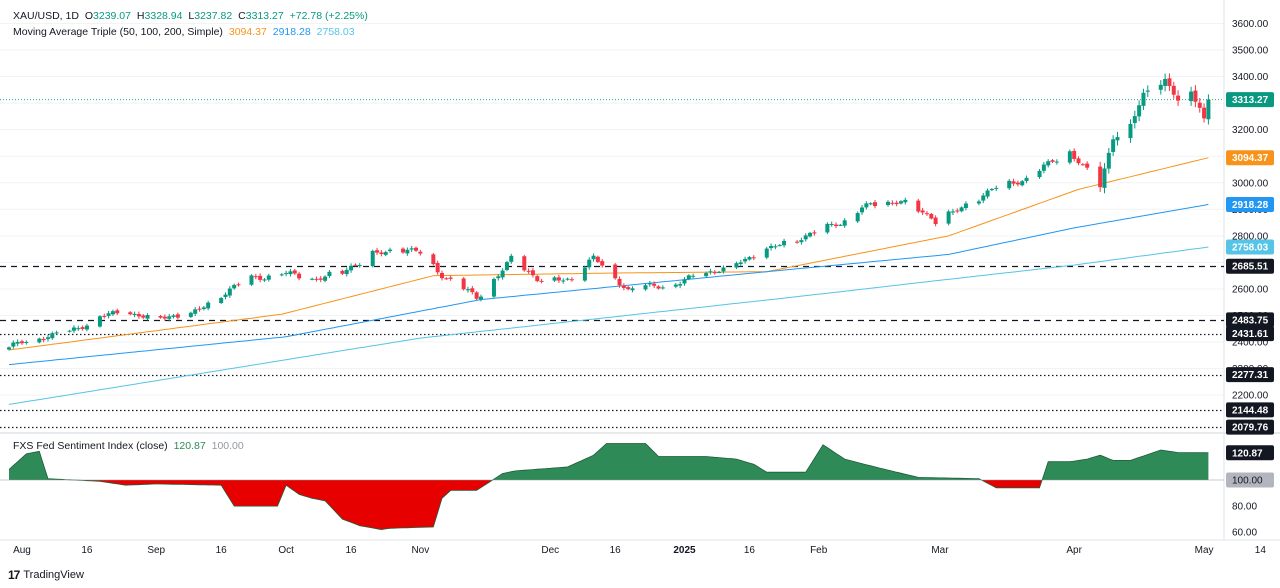 This screenshot has width=1280, height=588. What do you see at coordinates (550, 550) in the screenshot?
I see `time-tick-label: Dec` at bounding box center [550, 550].